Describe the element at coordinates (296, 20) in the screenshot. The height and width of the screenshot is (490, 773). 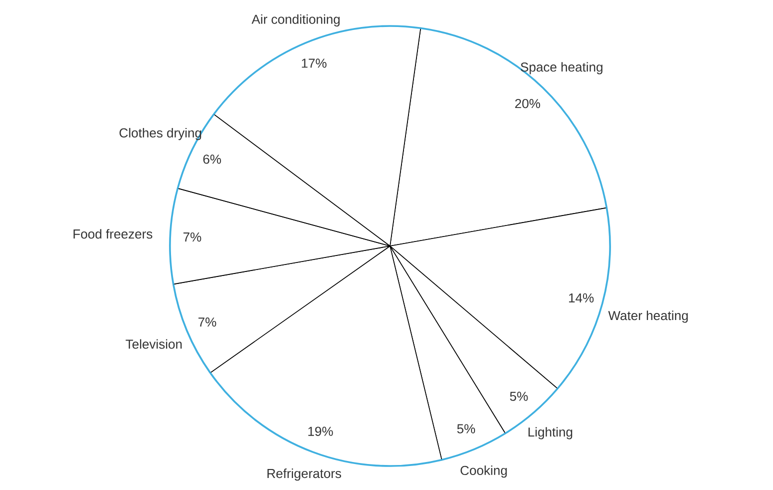
I see `slice-label: Air conditioning` at that location.